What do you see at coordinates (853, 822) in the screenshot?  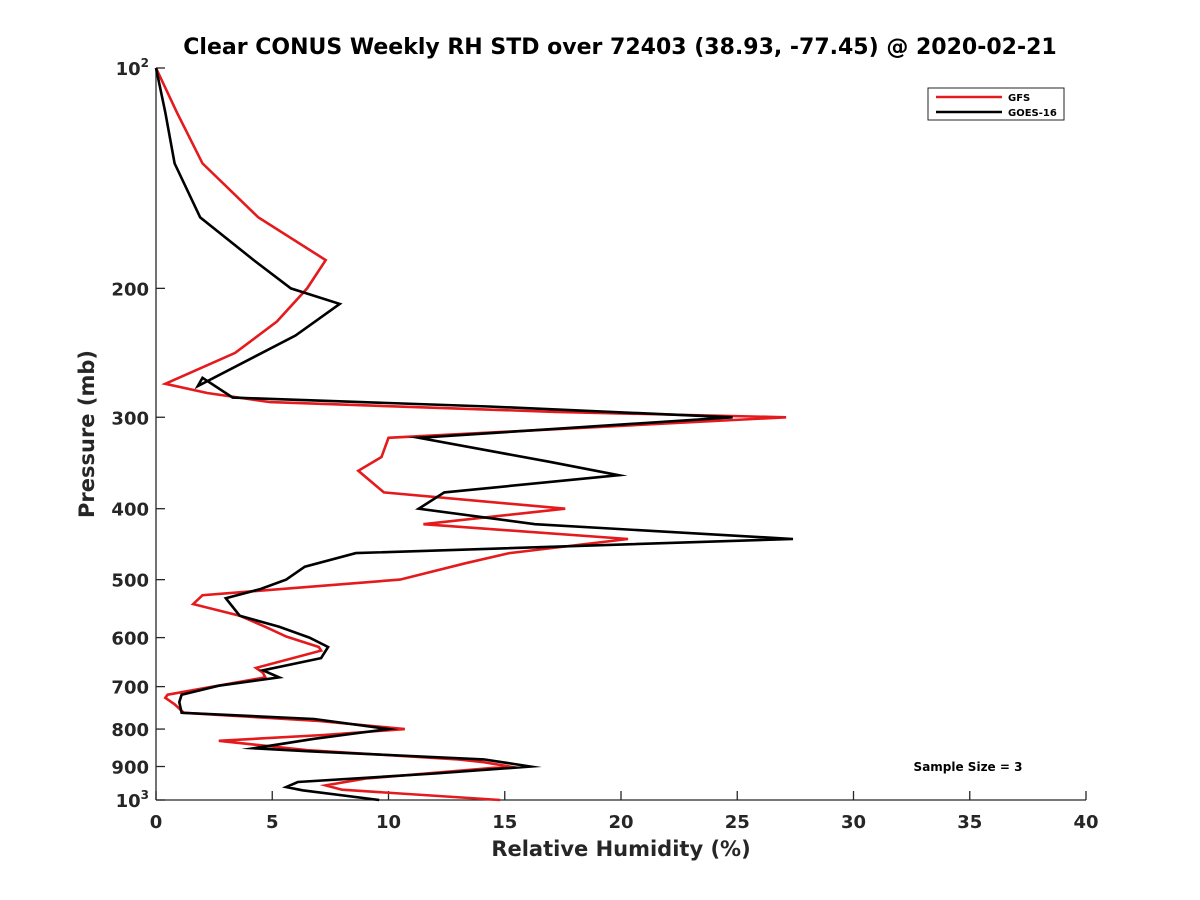 I see `x-tick-label: 30` at bounding box center [853, 822].